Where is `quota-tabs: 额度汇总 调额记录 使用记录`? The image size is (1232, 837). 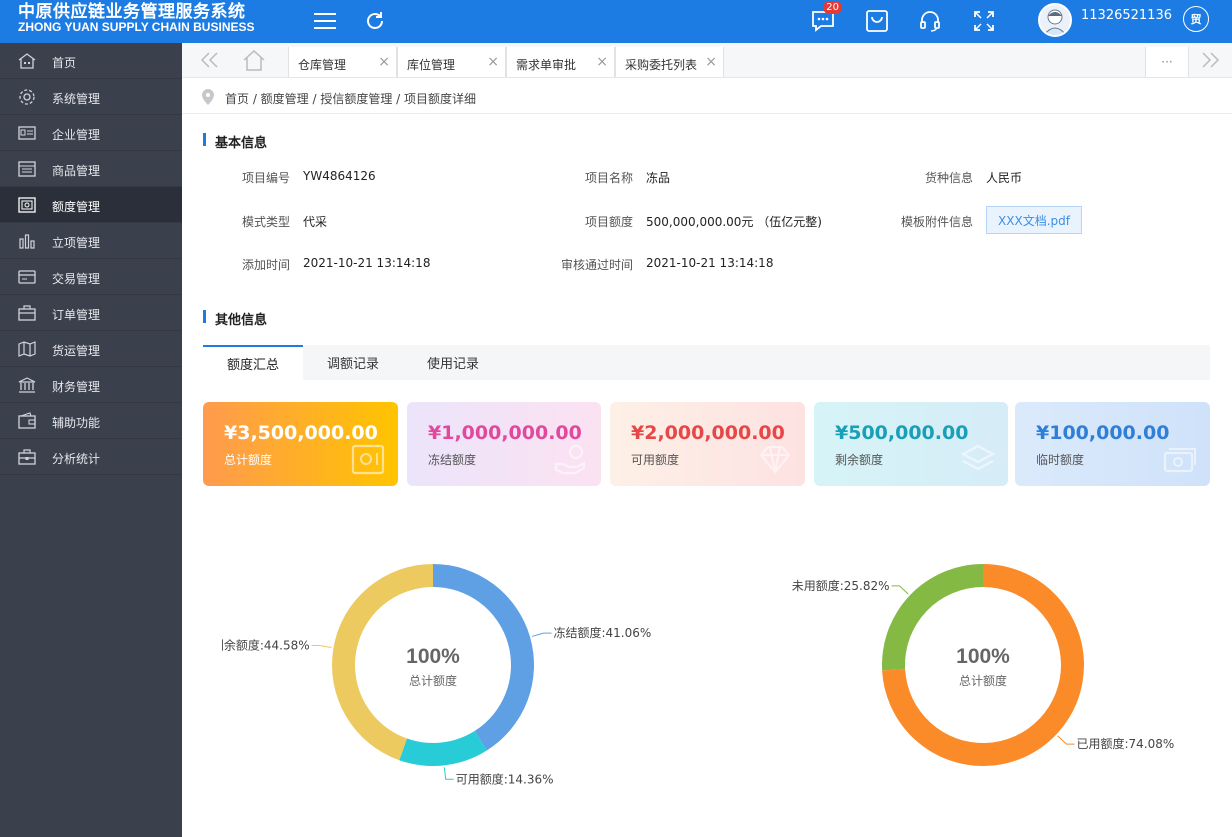 quota-tabs: 额度汇总 调额记录 使用记录 is located at coordinates (706, 362).